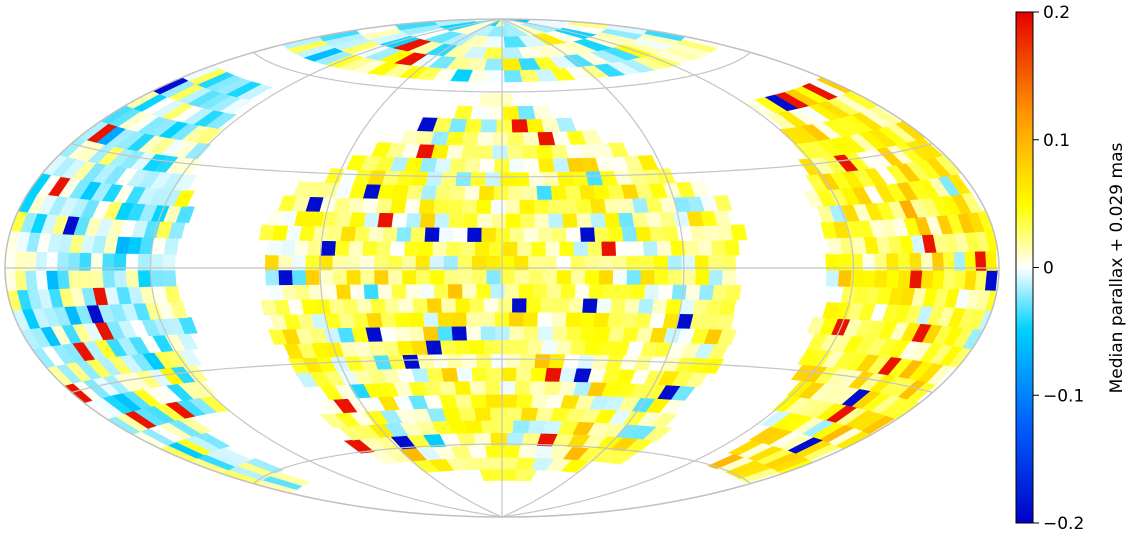 The height and width of the screenshot is (534, 1131). Describe the element at coordinates (1117, 267) in the screenshot. I see `colorbar-label: Median parallax + 0.029 mas` at that location.